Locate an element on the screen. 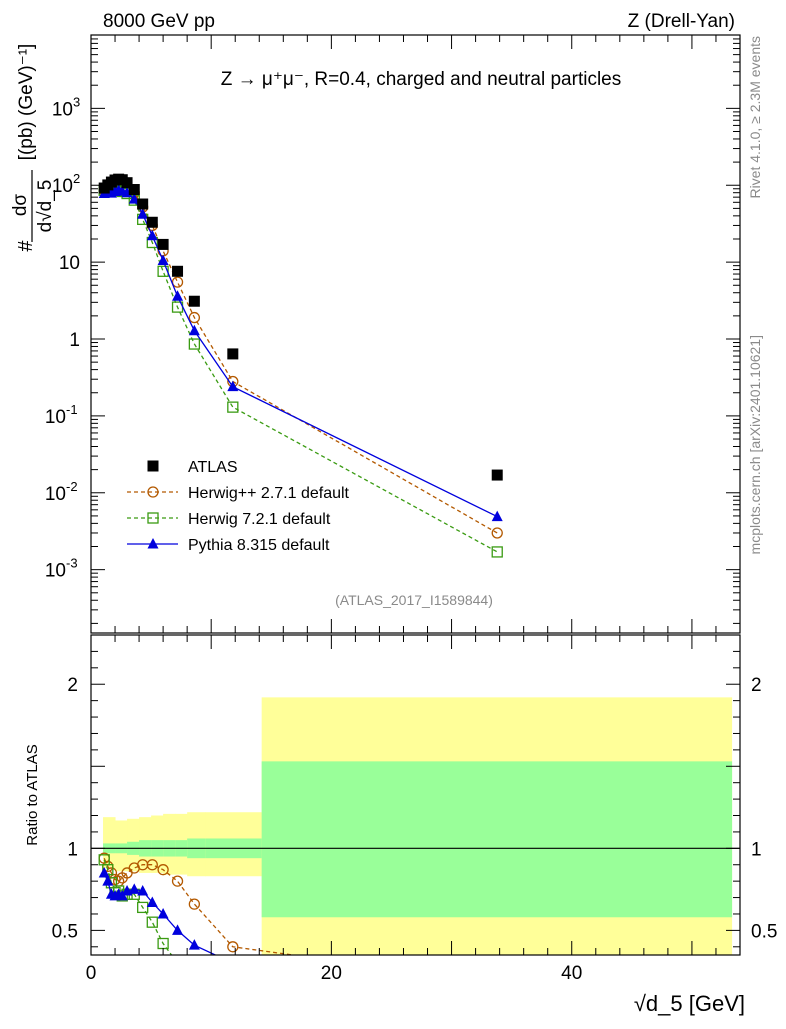  legend-label: Herwig++ 2.7.1 default is located at coordinates (269, 493).